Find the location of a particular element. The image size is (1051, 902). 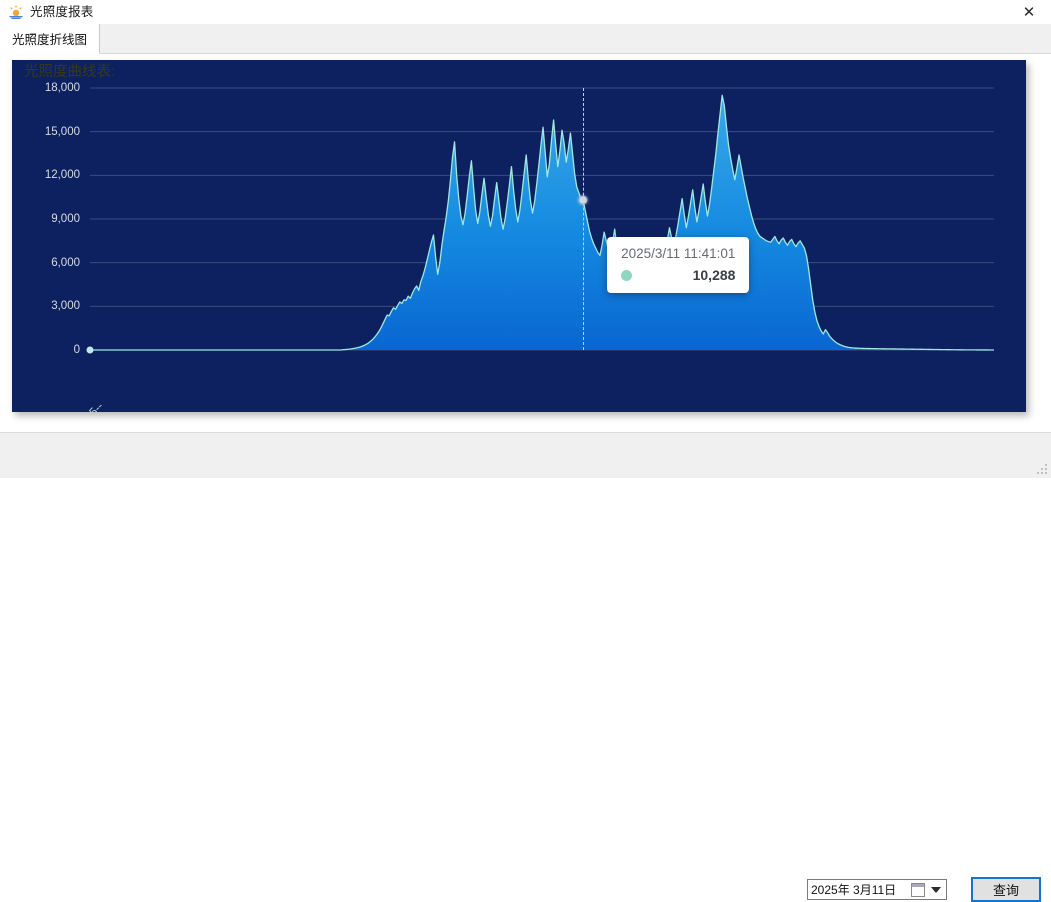

query-button: 查询 is located at coordinates (1006, 889).